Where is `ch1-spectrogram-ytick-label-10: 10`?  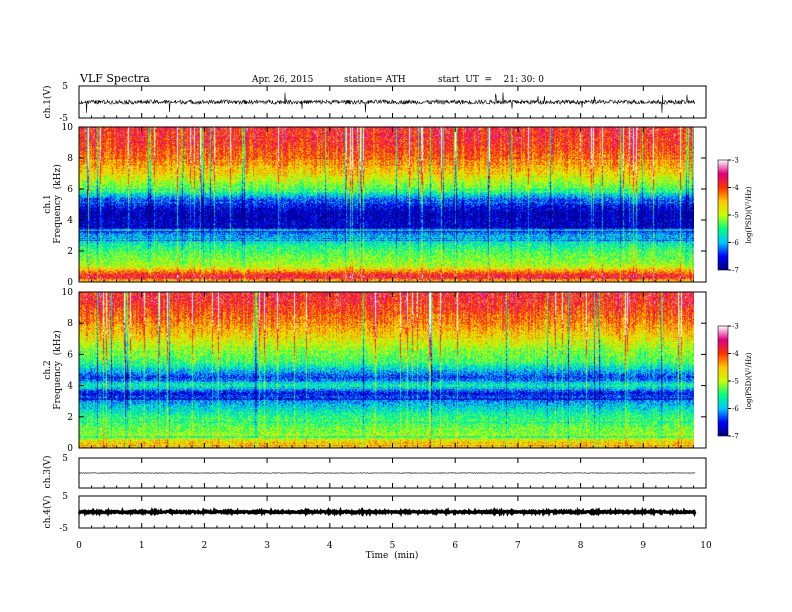 ch1-spectrogram-ytick-label-10: 10 is located at coordinates (68, 128).